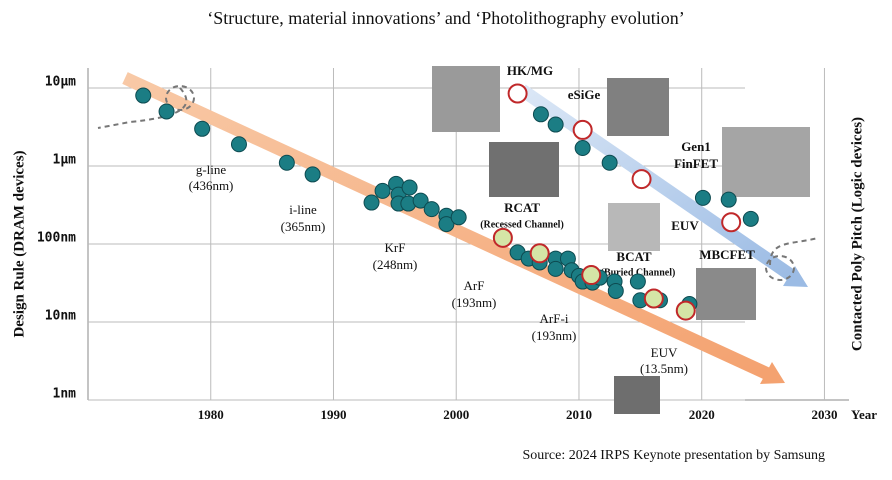 The width and height of the screenshot is (892, 480). What do you see at coordinates (584, 94) in the screenshot?
I see `annotation: eSiGe` at bounding box center [584, 94].